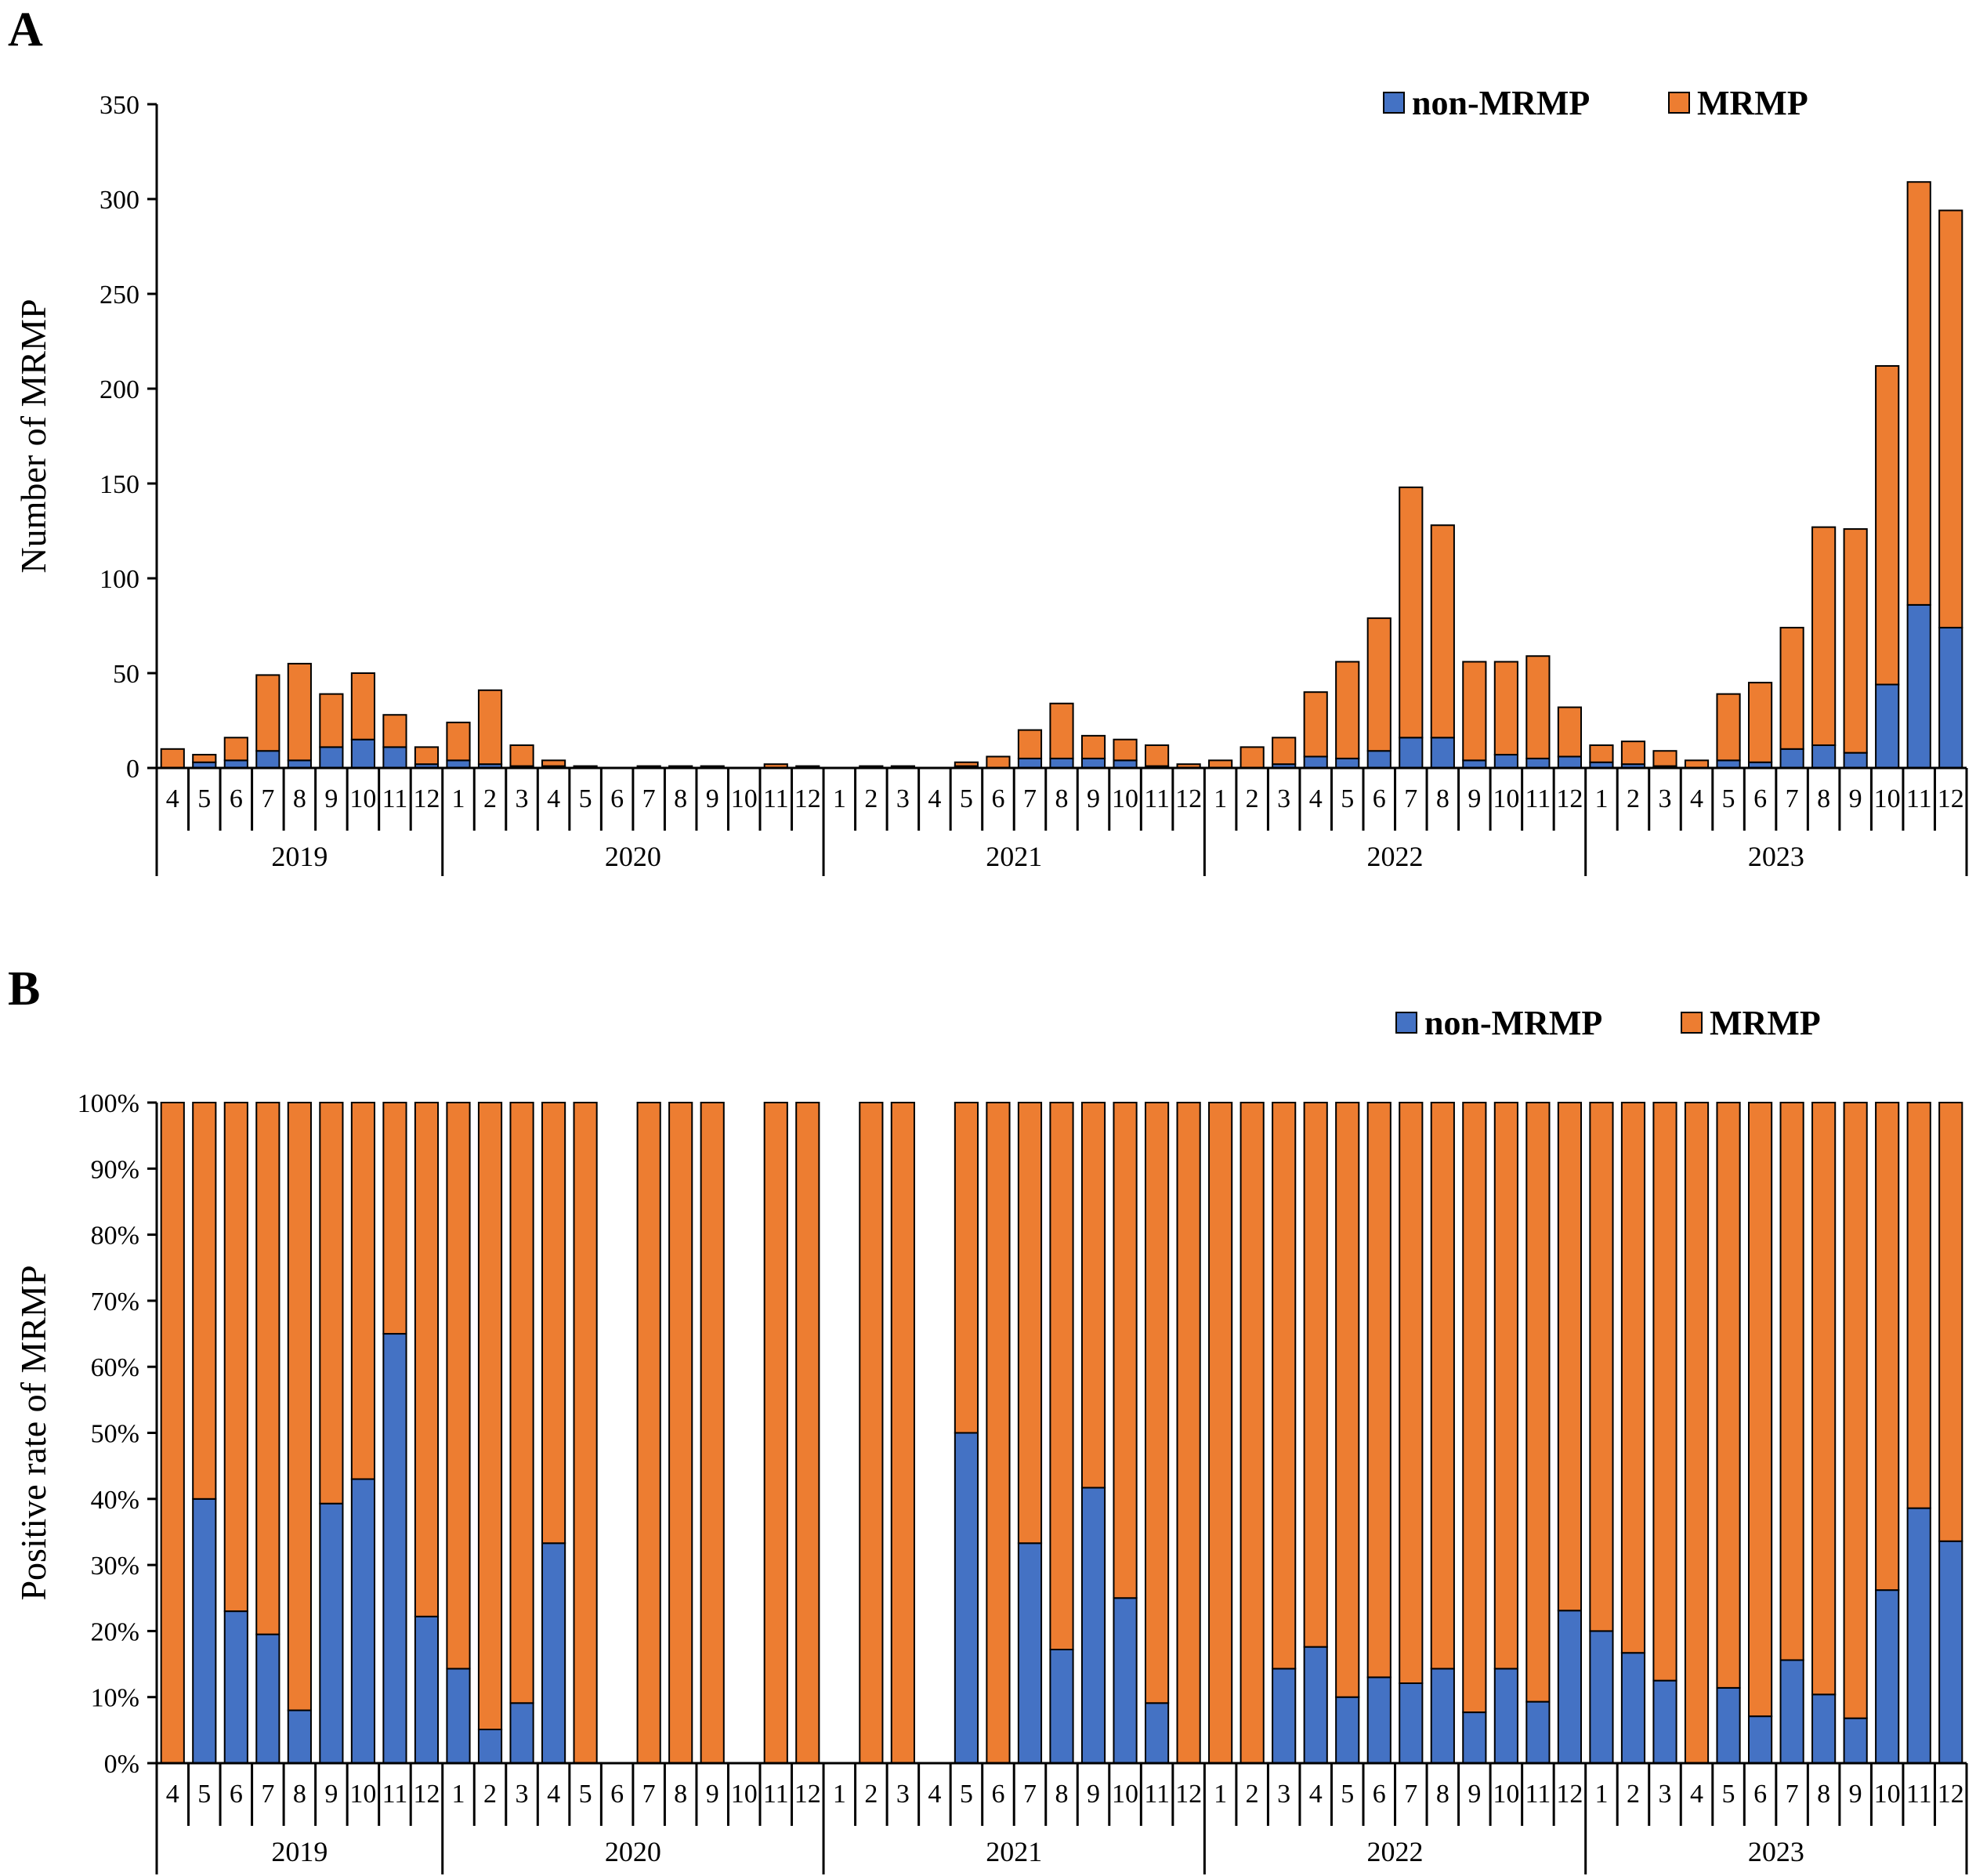  Describe the element at coordinates (1513, 1023) in the screenshot. I see `legend-label-non-mrmp: non-MRMP` at that location.